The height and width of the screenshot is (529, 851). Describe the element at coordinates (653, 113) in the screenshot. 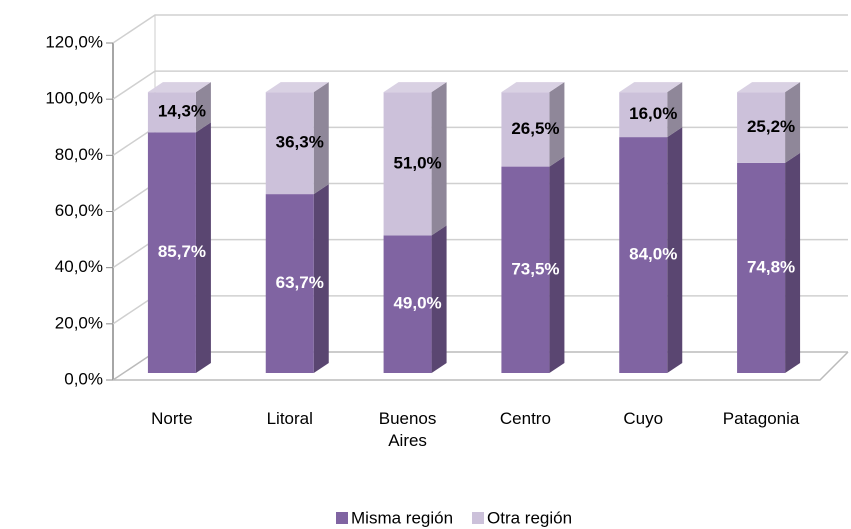

I see `data-label: 16,0%` at that location.